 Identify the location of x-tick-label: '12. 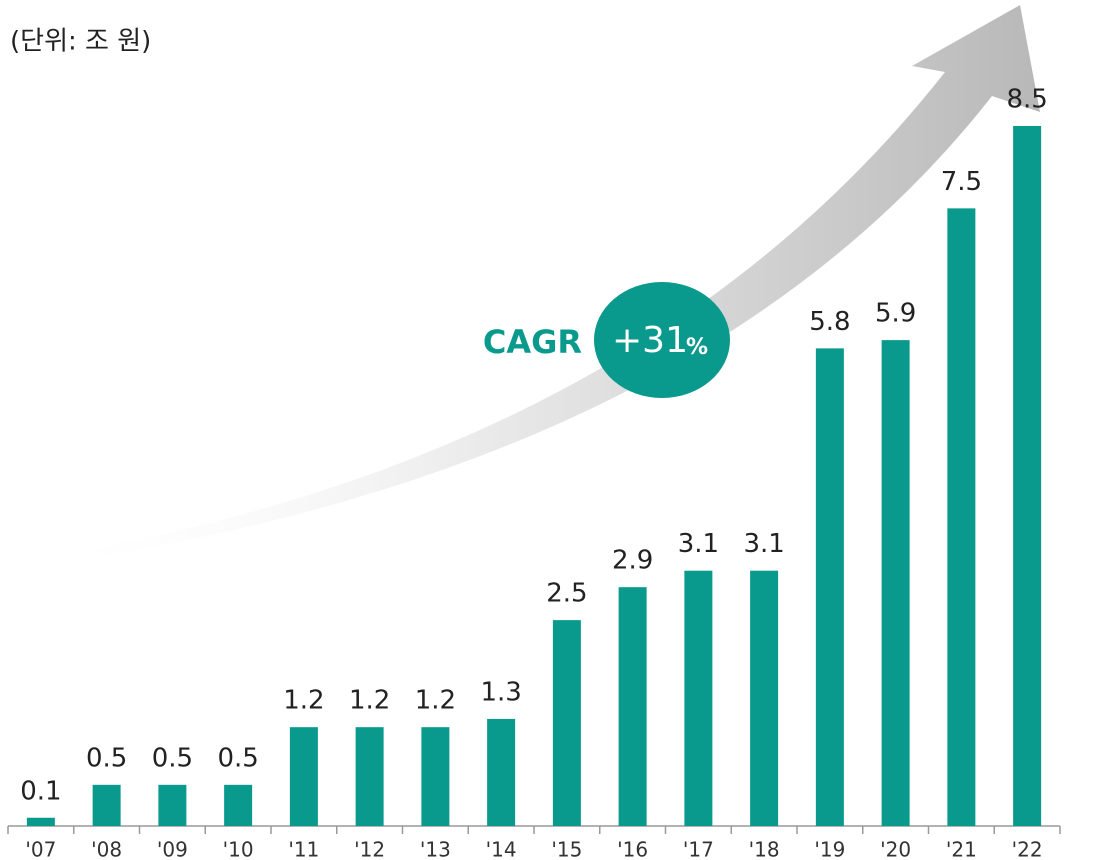
(369, 849).